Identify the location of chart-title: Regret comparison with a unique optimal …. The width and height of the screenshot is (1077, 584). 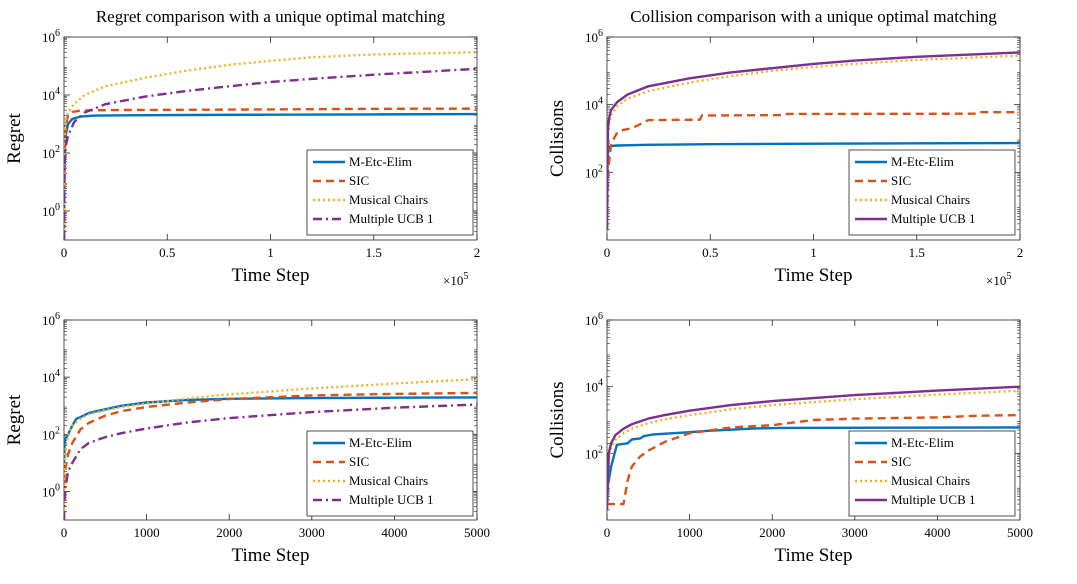
(271, 16).